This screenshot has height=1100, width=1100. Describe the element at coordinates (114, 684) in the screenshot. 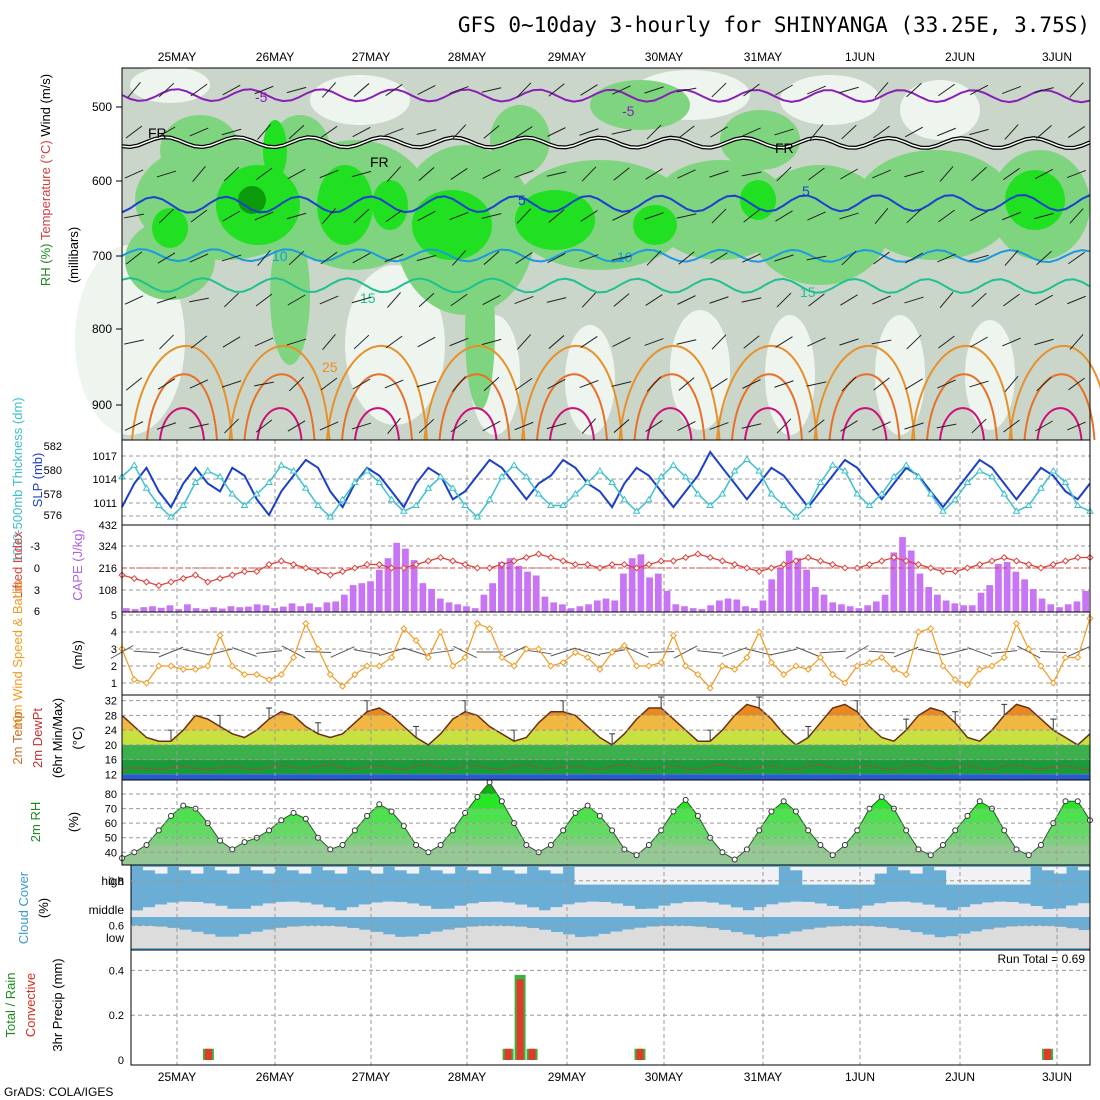

I see `y-tick-label: 1` at that location.